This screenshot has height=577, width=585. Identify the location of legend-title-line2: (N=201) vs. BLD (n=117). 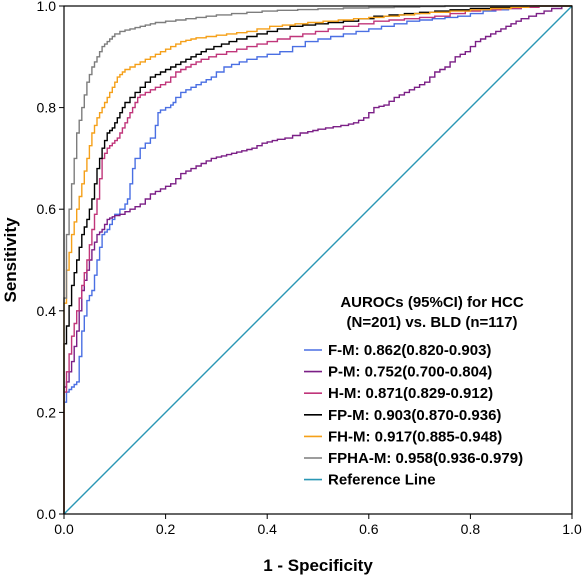
(432, 322).